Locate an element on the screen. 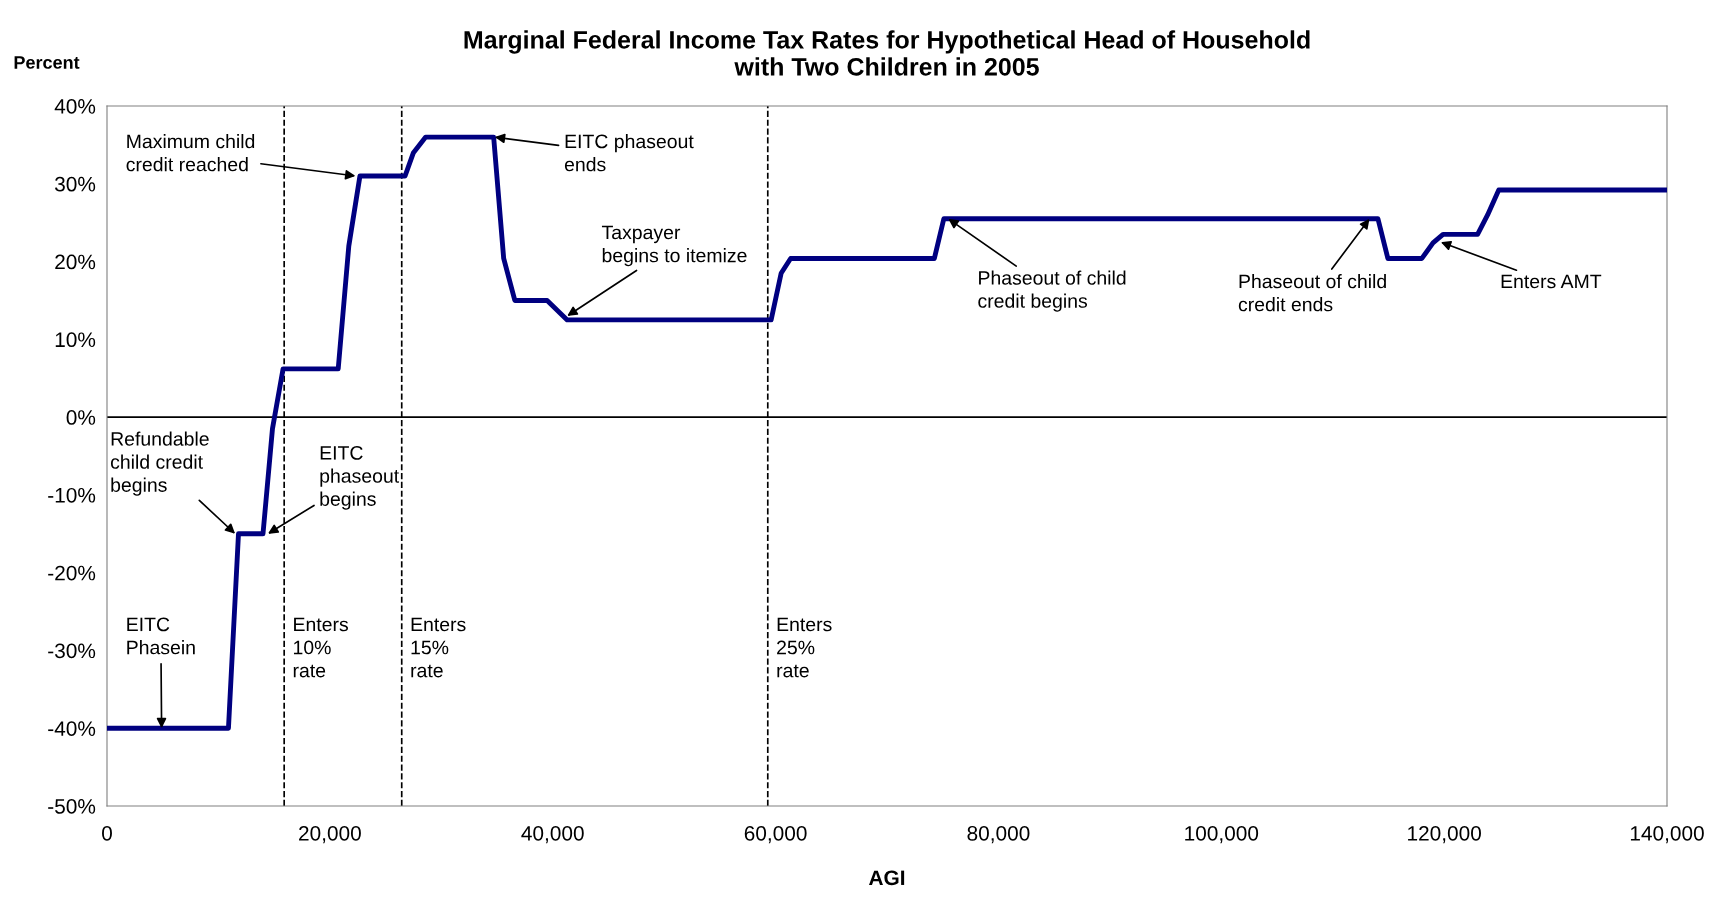 Image resolution: width=1717 pixels, height=903 pixels. y-tick-label: 30% is located at coordinates (75, 184).